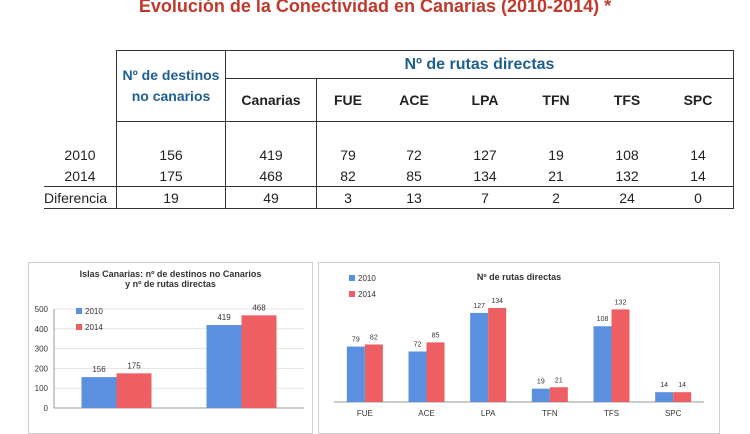 This screenshot has width=750, height=434. I want to click on table-corner, so click(80, 86).